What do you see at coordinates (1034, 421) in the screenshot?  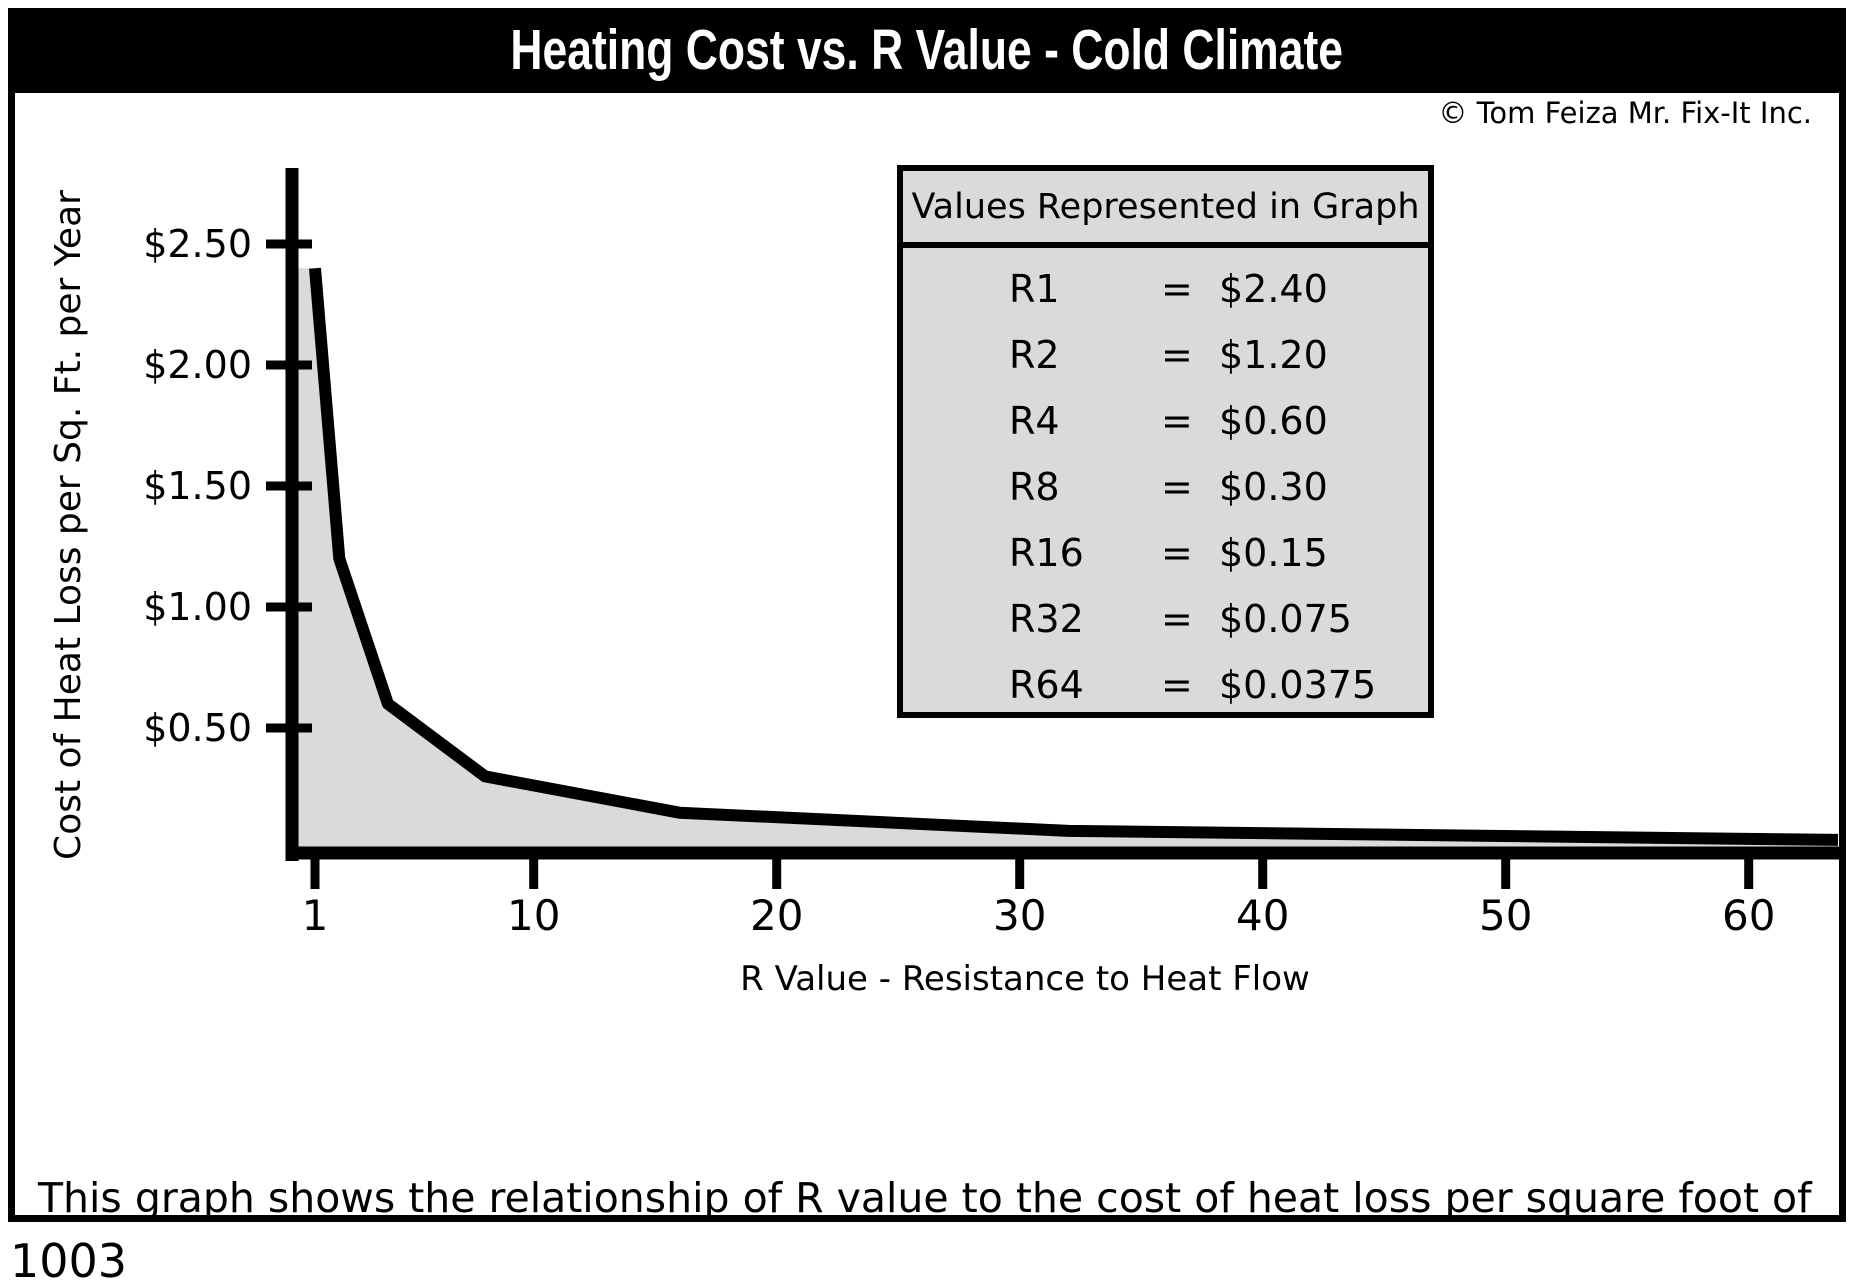 I see `legend-row-label: R4` at bounding box center [1034, 421].